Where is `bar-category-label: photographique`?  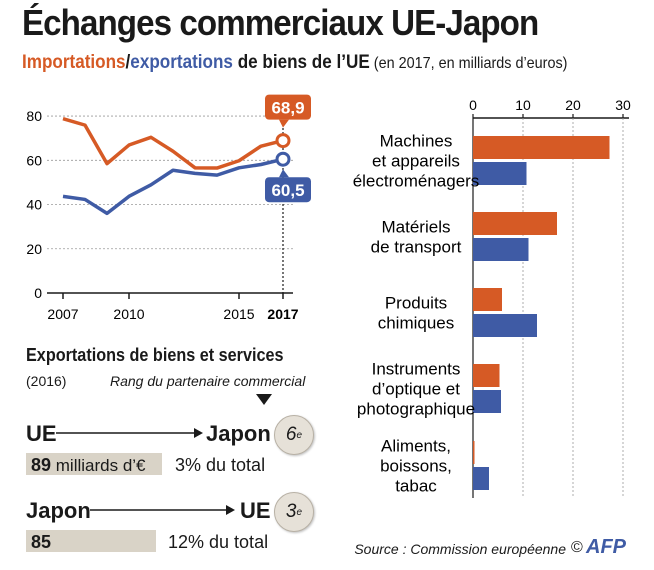 bar-category-label: photographique is located at coordinates (416, 409).